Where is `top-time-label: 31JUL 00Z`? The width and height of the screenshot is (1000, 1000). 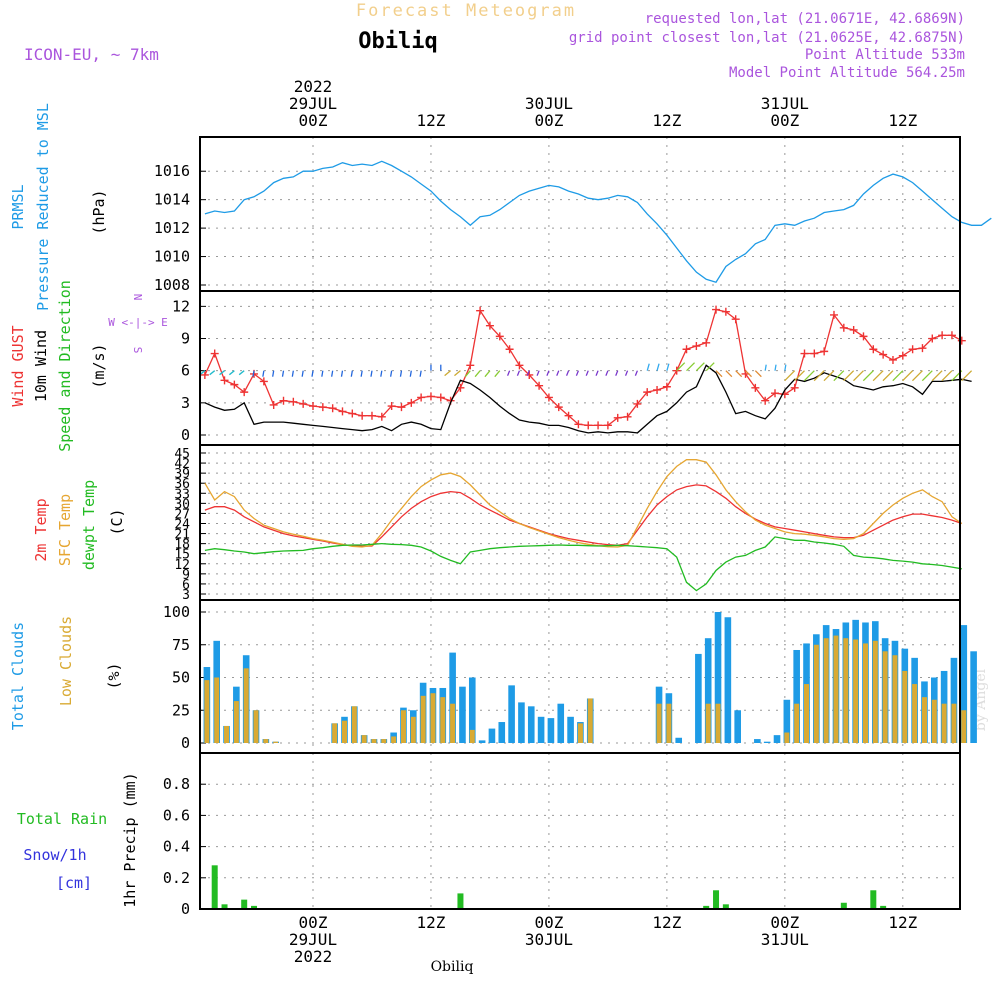
top-time-label: 31JUL 00Z is located at coordinates (785, 112).